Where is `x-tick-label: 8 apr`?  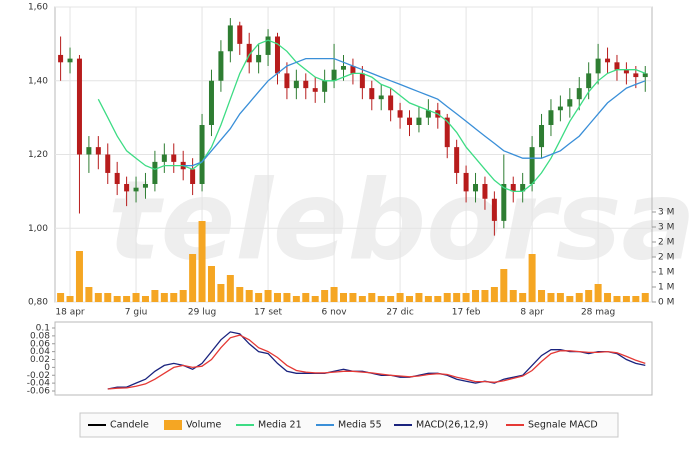 x-tick-label: 8 apr is located at coordinates (532, 313).